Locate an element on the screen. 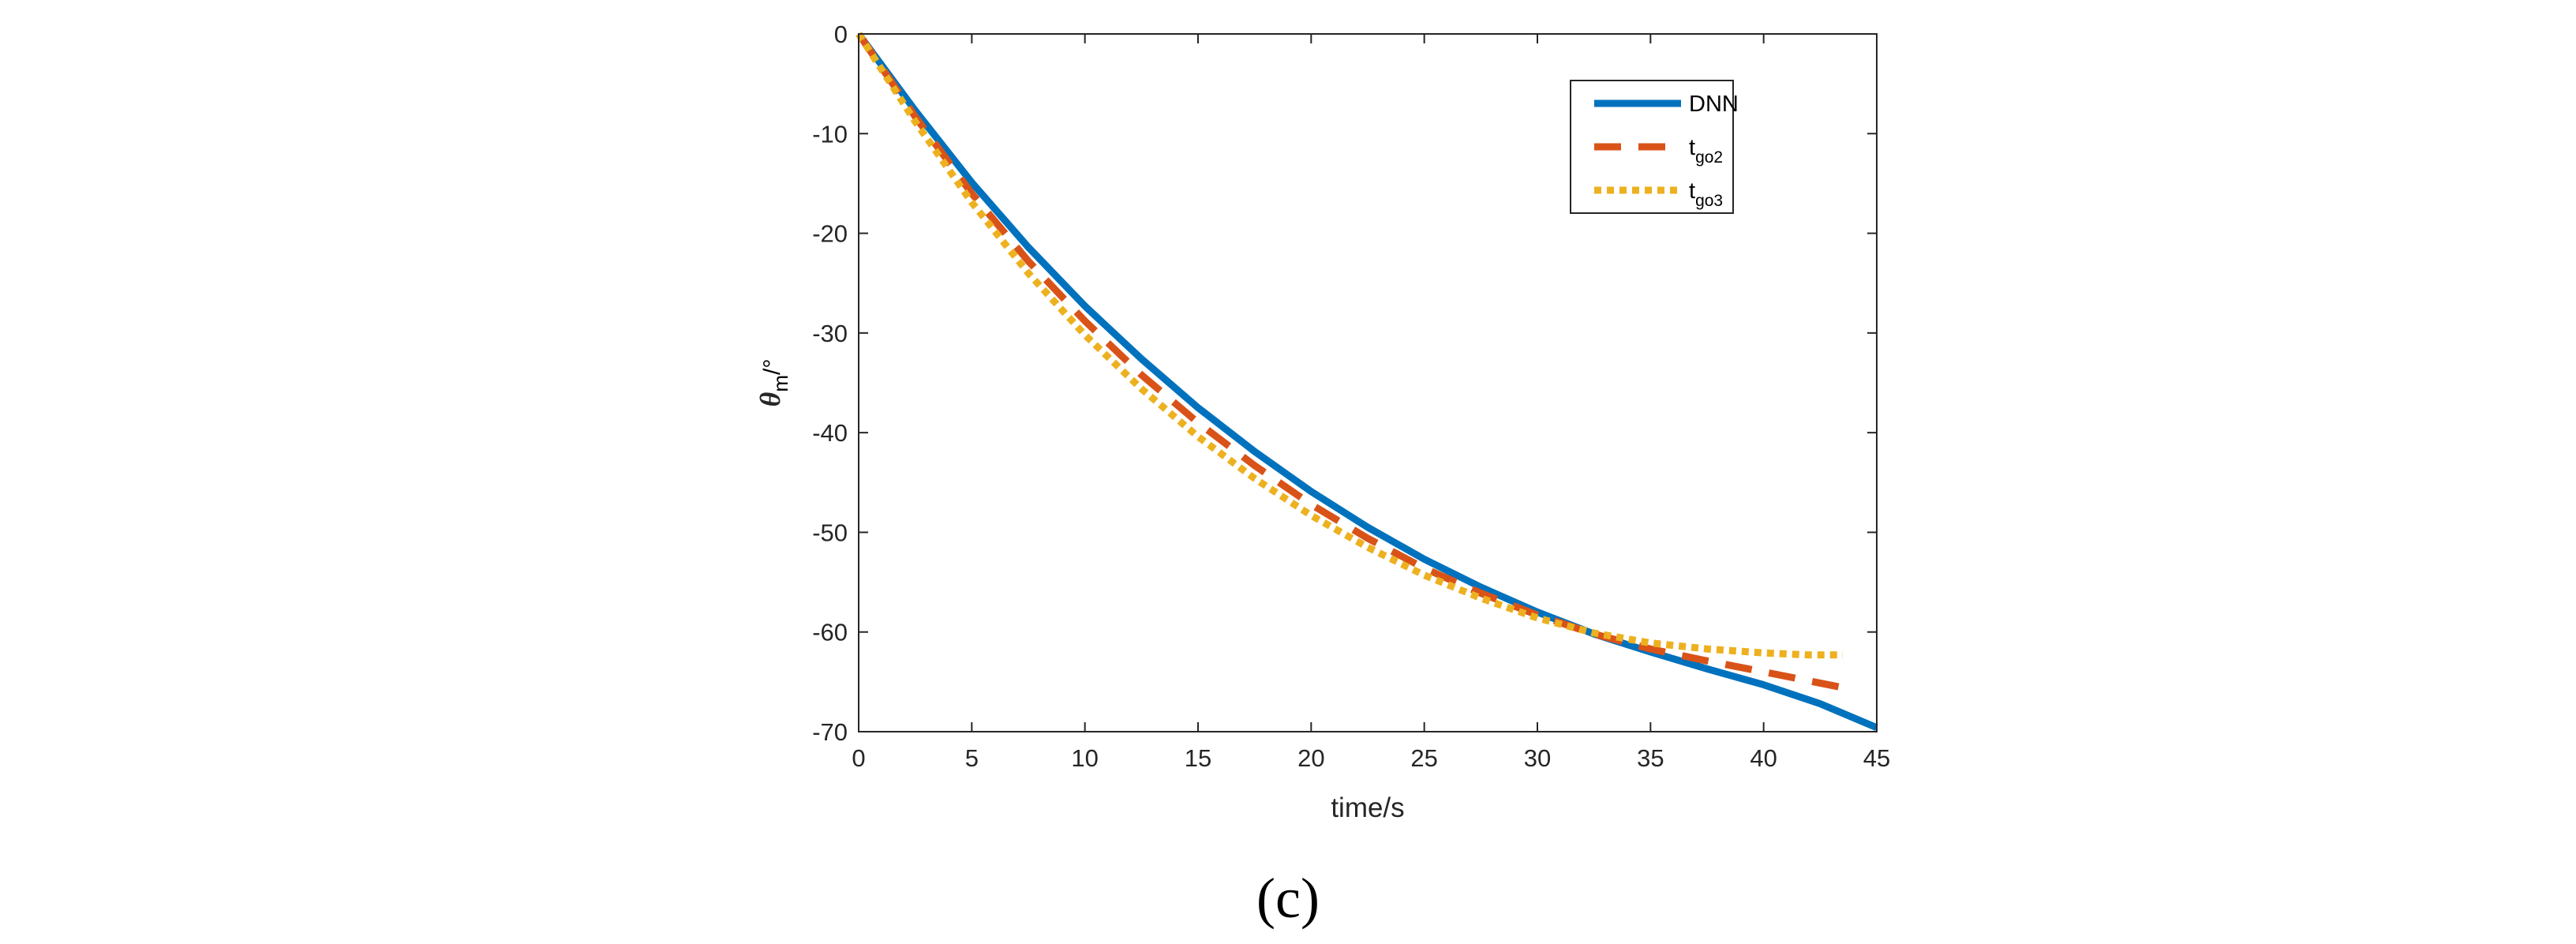 This screenshot has height=944, width=2576. legend-label-tgo3: tgo3 is located at coordinates (1706, 194).